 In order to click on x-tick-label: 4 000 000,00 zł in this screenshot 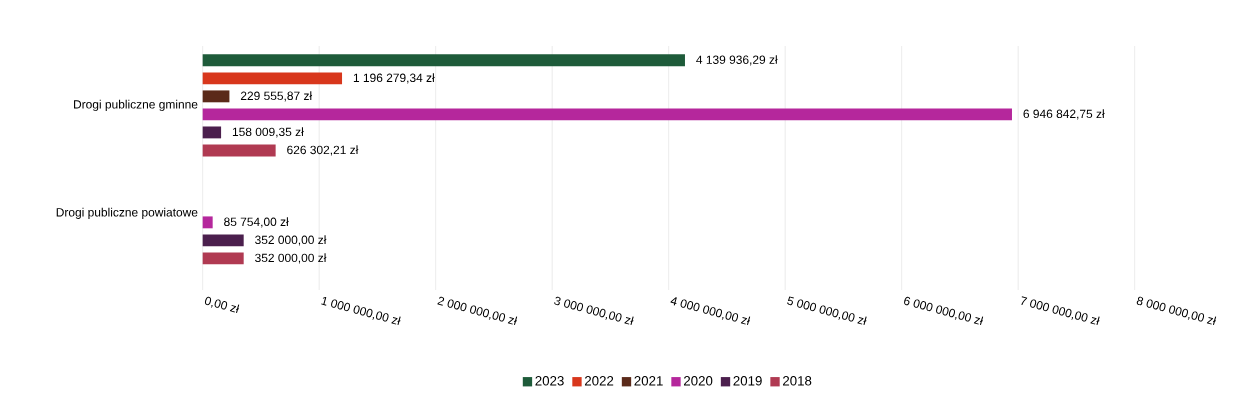, I will do `click(710, 311)`.